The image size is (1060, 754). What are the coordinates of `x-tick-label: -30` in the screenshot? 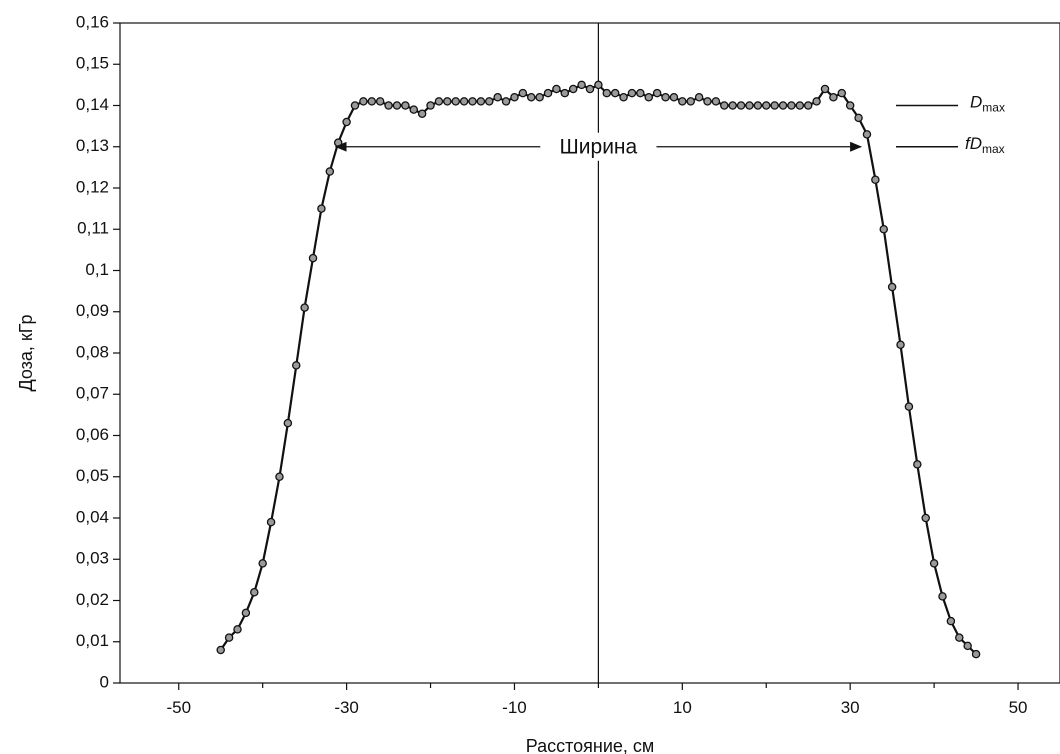 It's located at (346, 707).